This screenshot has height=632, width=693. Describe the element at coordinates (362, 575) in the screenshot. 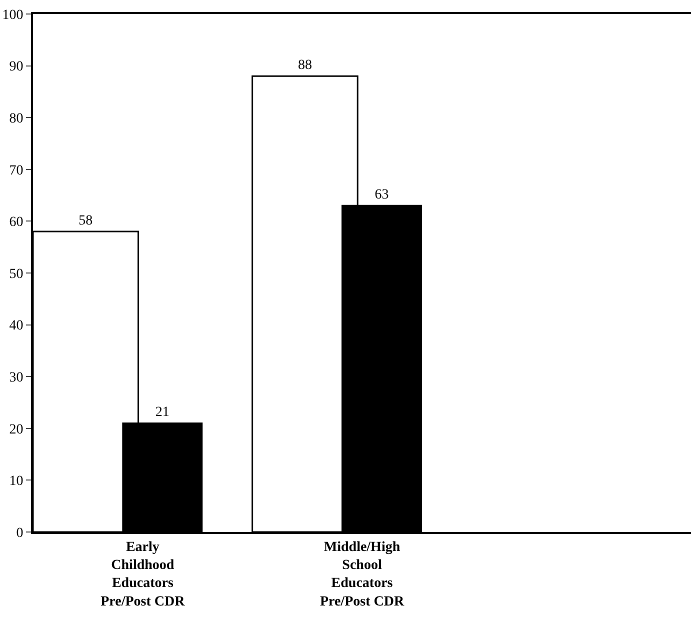

I see `x-tick-label: Middle/High School Educators Pre/Post CDR` at that location.